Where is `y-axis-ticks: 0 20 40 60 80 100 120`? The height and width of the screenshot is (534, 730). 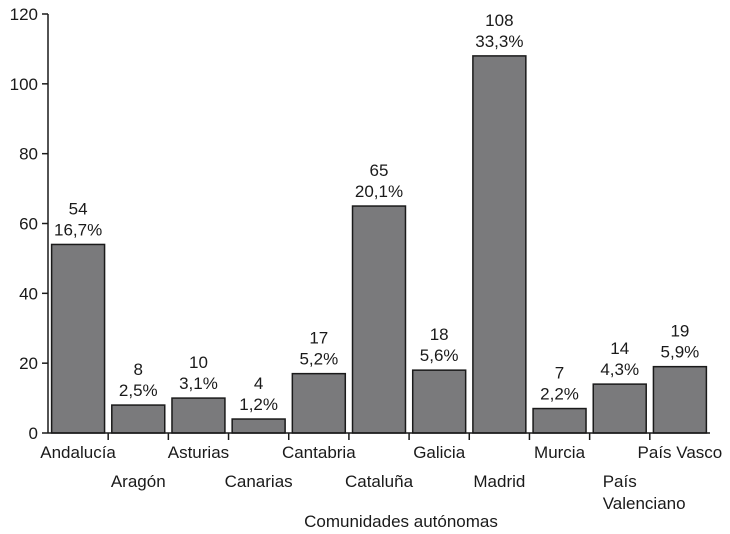
y-axis-ticks: 0 20 40 60 80 100 120 is located at coordinates (29, 224).